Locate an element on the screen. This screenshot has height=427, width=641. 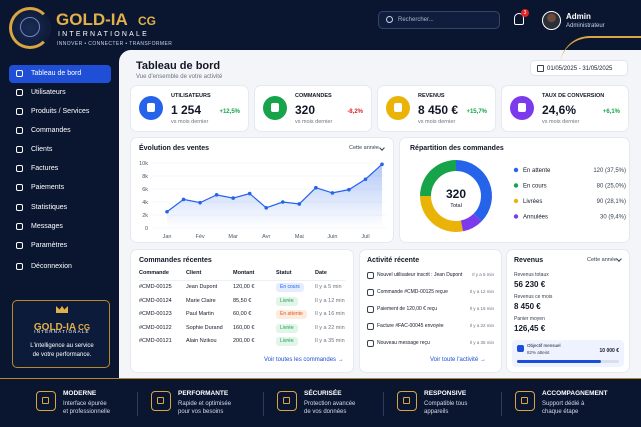
menu-label: Utilisateurs is located at coordinates (48, 92).